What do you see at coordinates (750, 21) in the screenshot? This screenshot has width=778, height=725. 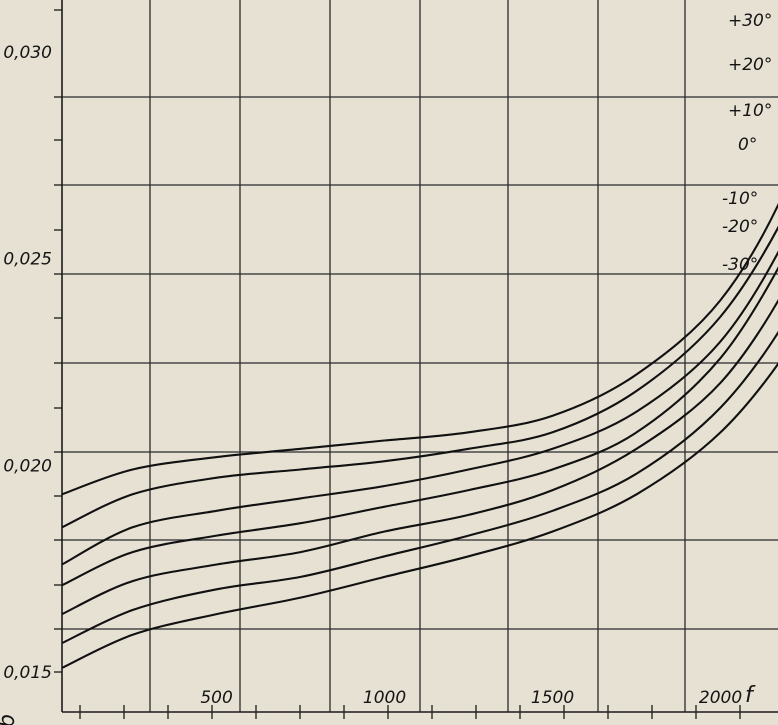 I see `curve-label: +30°` at bounding box center [750, 21].